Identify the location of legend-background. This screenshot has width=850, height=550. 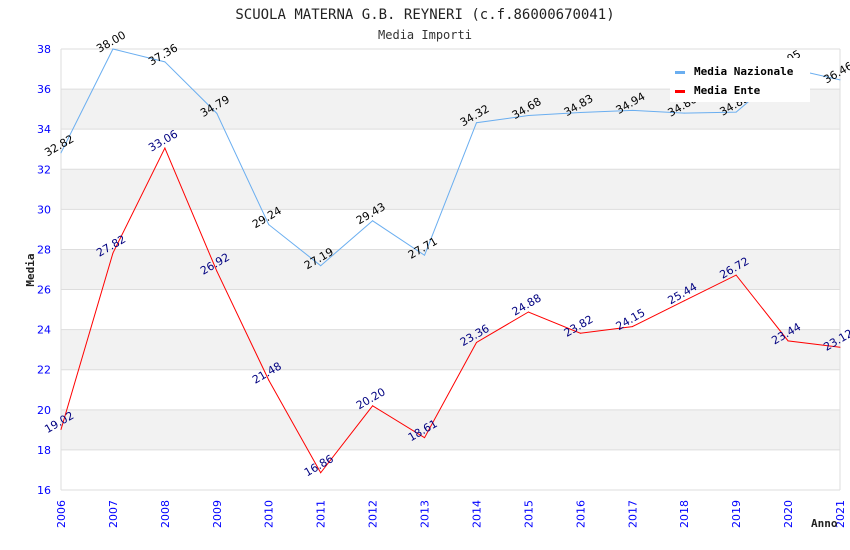
(740, 80).